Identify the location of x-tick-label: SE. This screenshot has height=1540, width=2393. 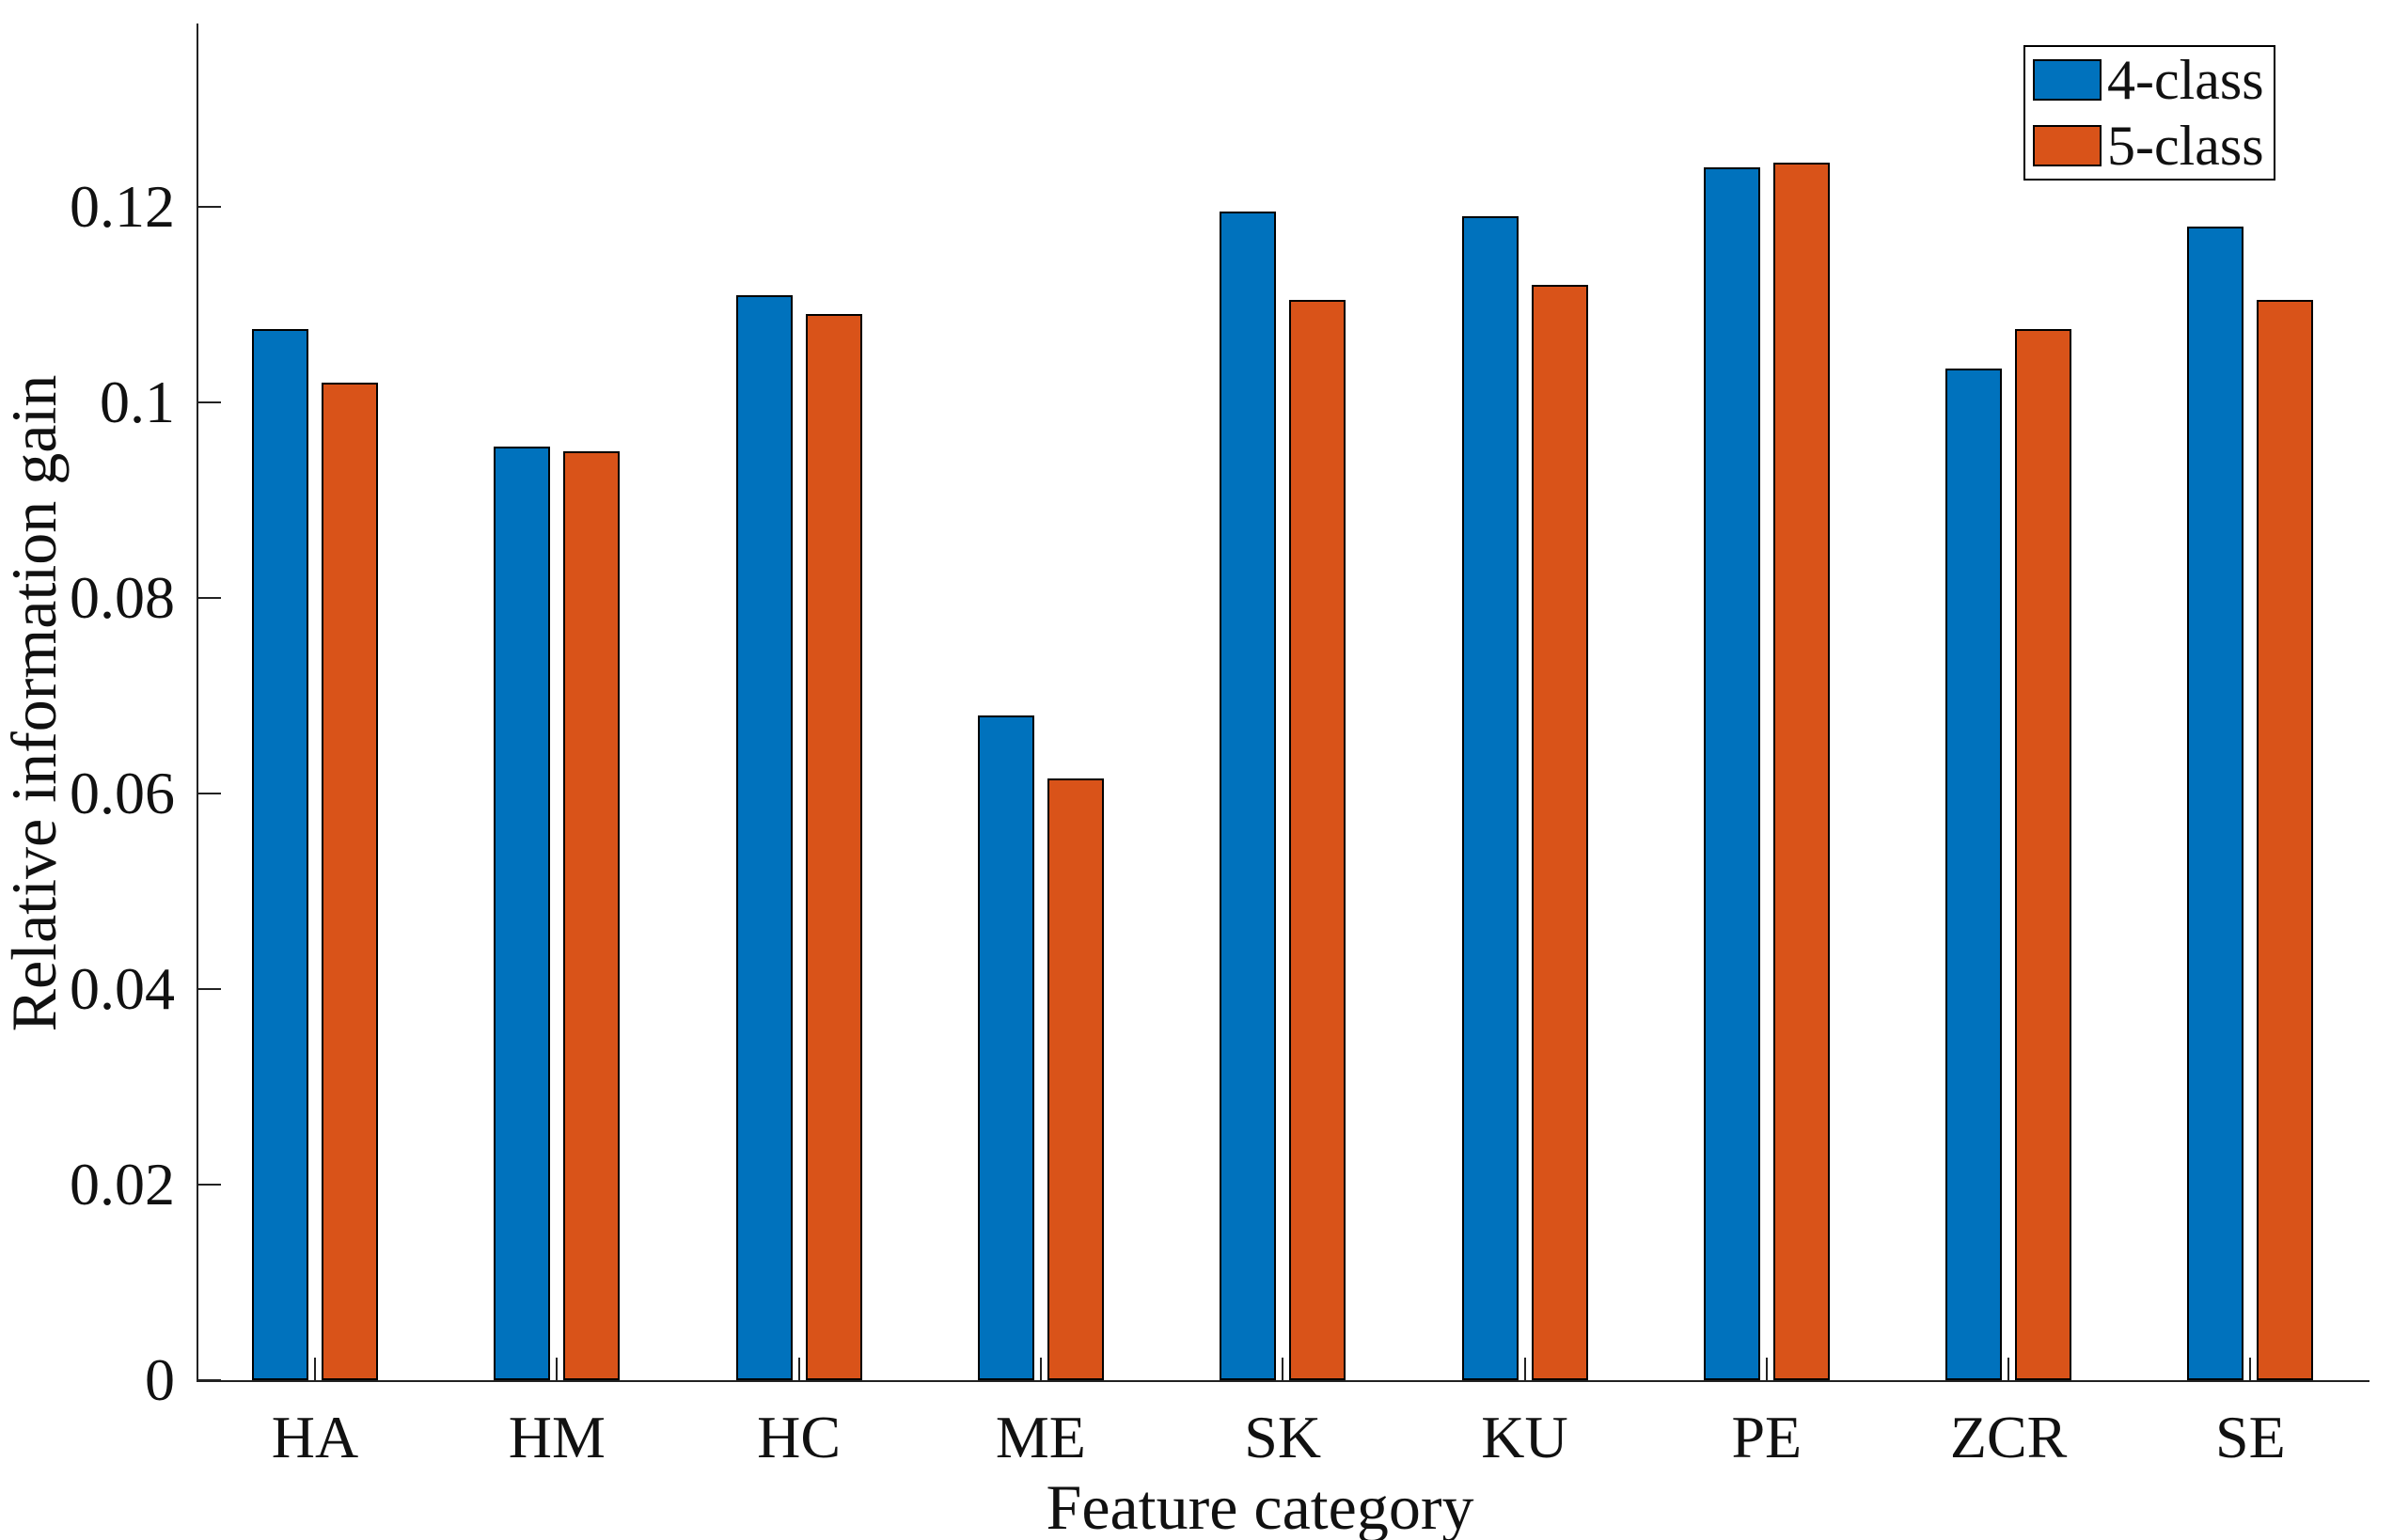
(2250, 1437).